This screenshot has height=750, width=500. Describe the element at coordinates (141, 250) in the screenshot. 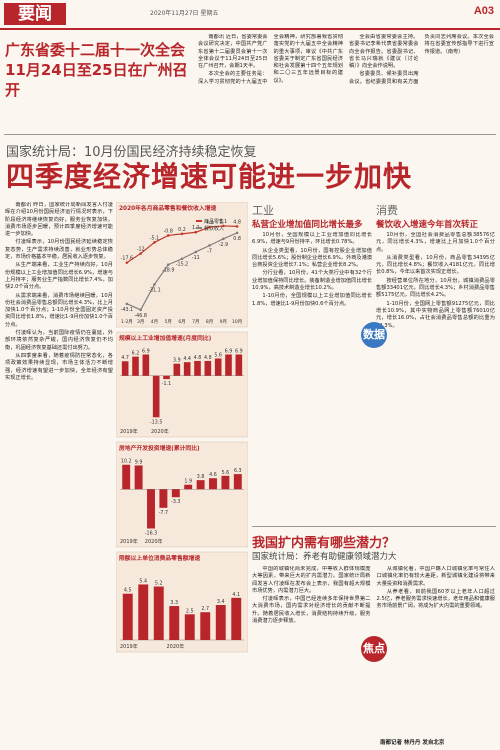

I see `data-label: -12` at that location.